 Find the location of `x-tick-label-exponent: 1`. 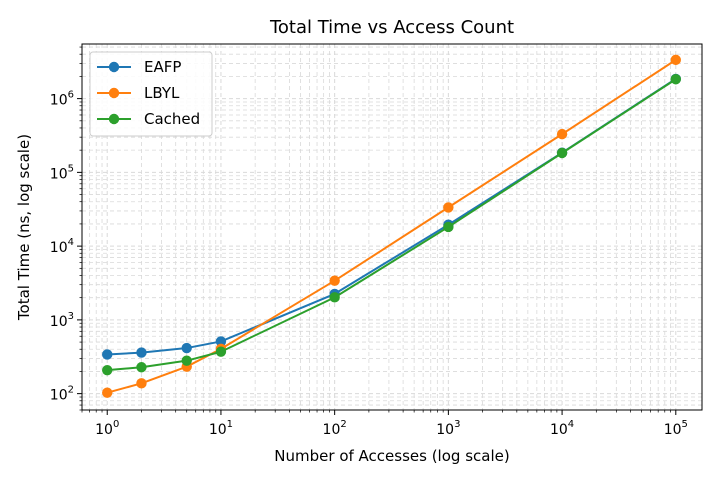

x-tick-label-exponent: 1 is located at coordinates (230, 424).